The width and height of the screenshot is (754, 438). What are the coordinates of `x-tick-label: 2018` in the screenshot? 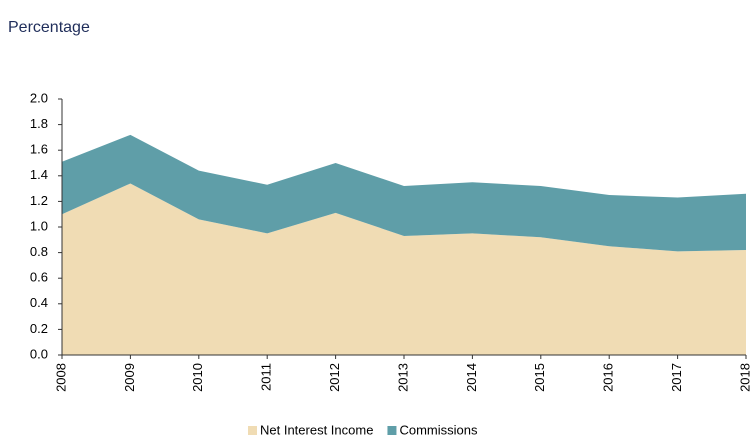 It's located at (744, 377).